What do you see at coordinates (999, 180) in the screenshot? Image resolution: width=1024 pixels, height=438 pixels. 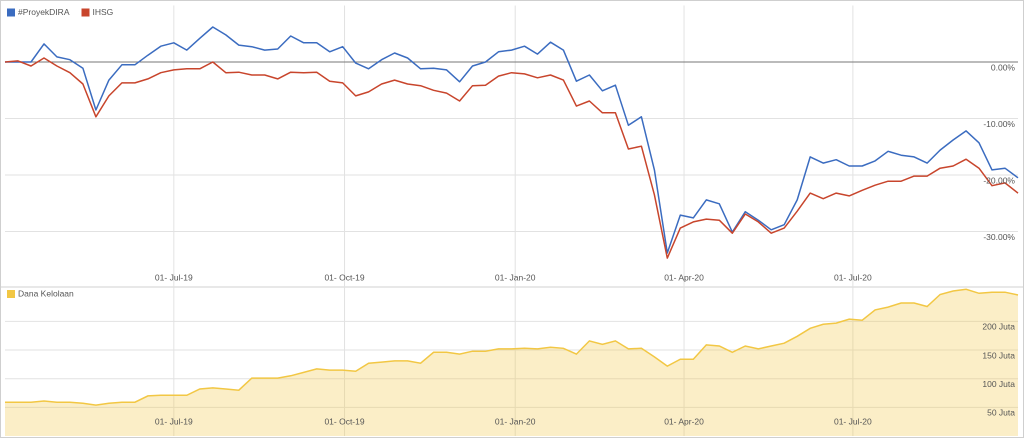 I see `y-tick-label: -20.00%` at bounding box center [999, 180].